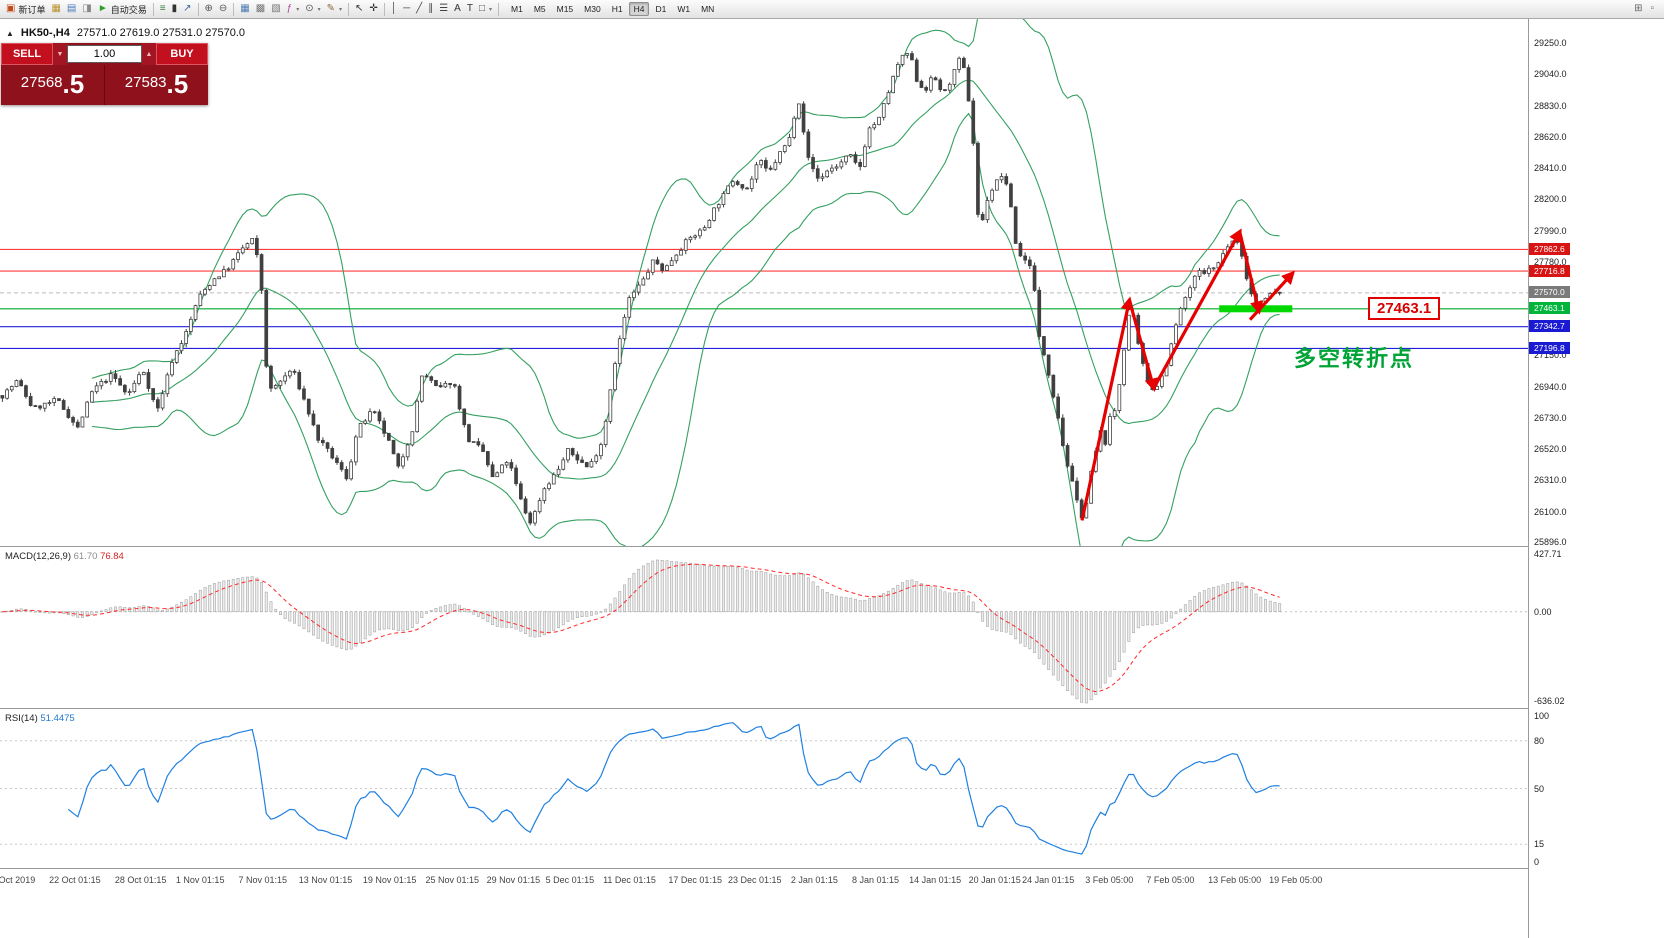  I want to click on text-icon: A, so click(457, 8).